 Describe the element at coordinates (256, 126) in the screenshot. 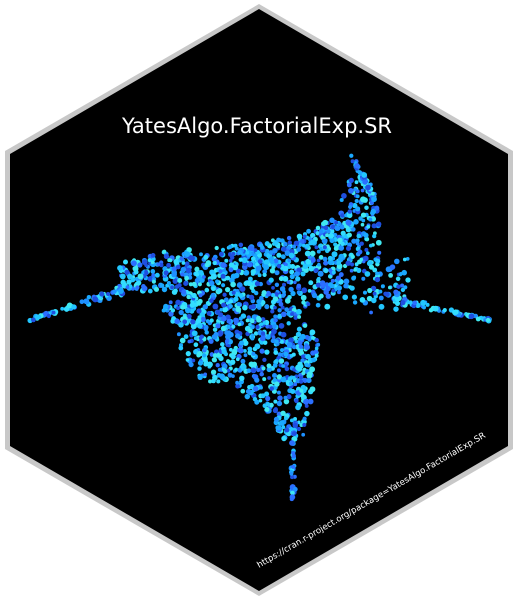

I see `sticker-title: YatesAlgo.FactorialExp.SR` at that location.